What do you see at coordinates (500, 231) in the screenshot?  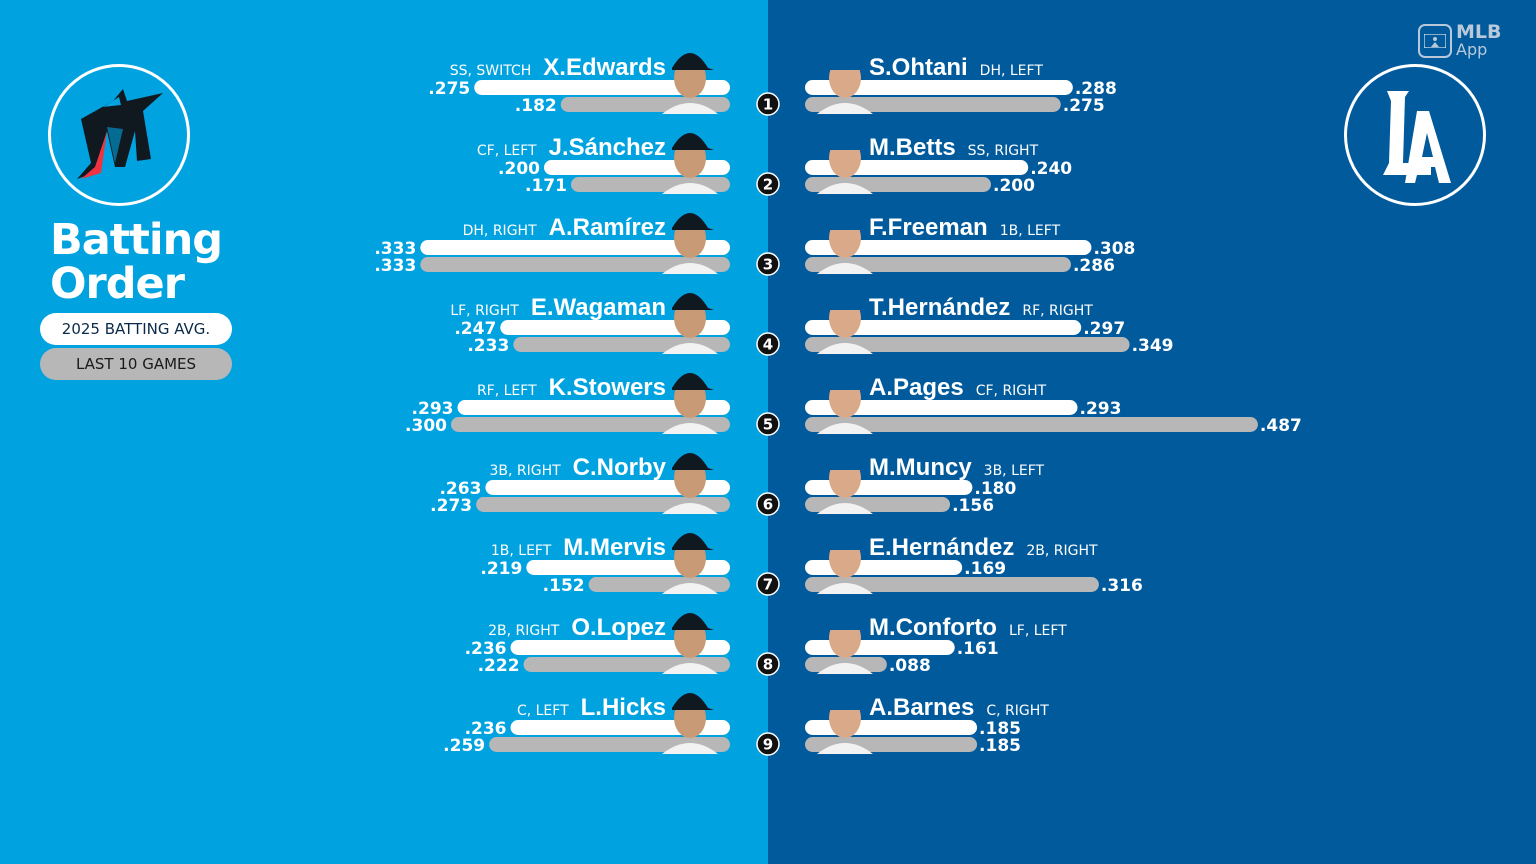 I see `marlins-player-position: DH, RIGHT` at bounding box center [500, 231].